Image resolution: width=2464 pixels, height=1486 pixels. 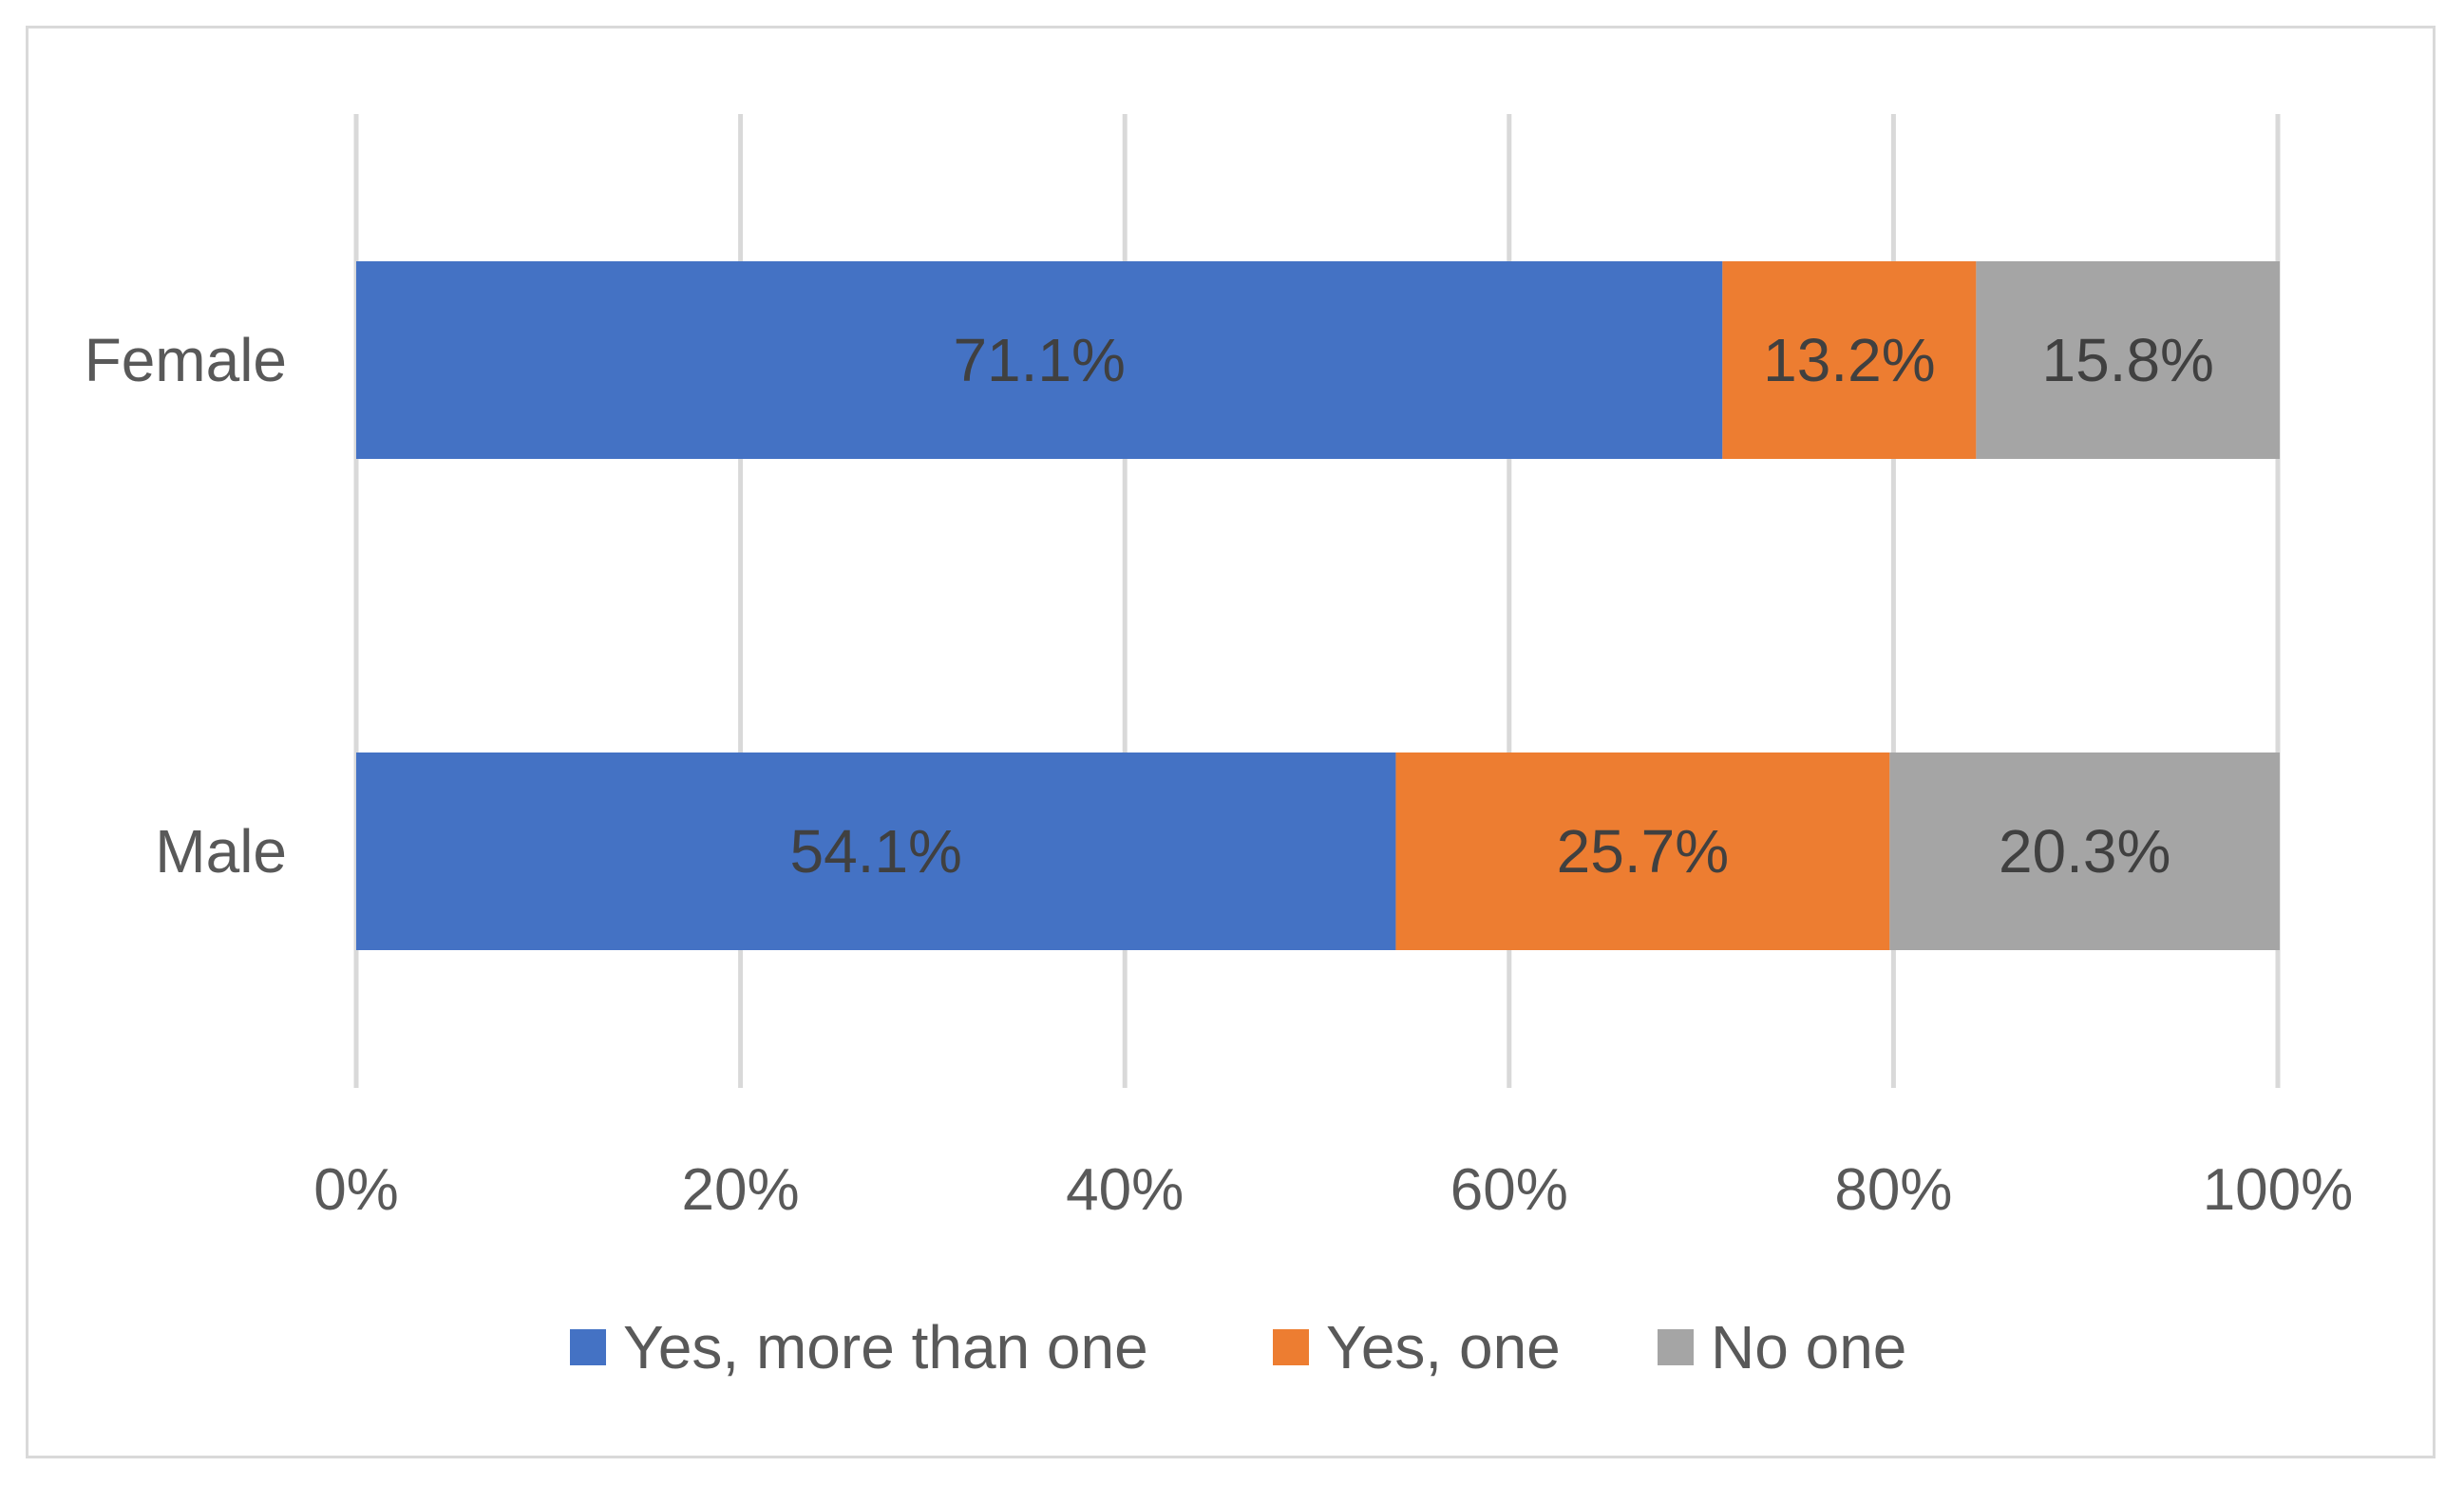 I want to click on x-tick-label: 20%, so click(x=741, y=1190).